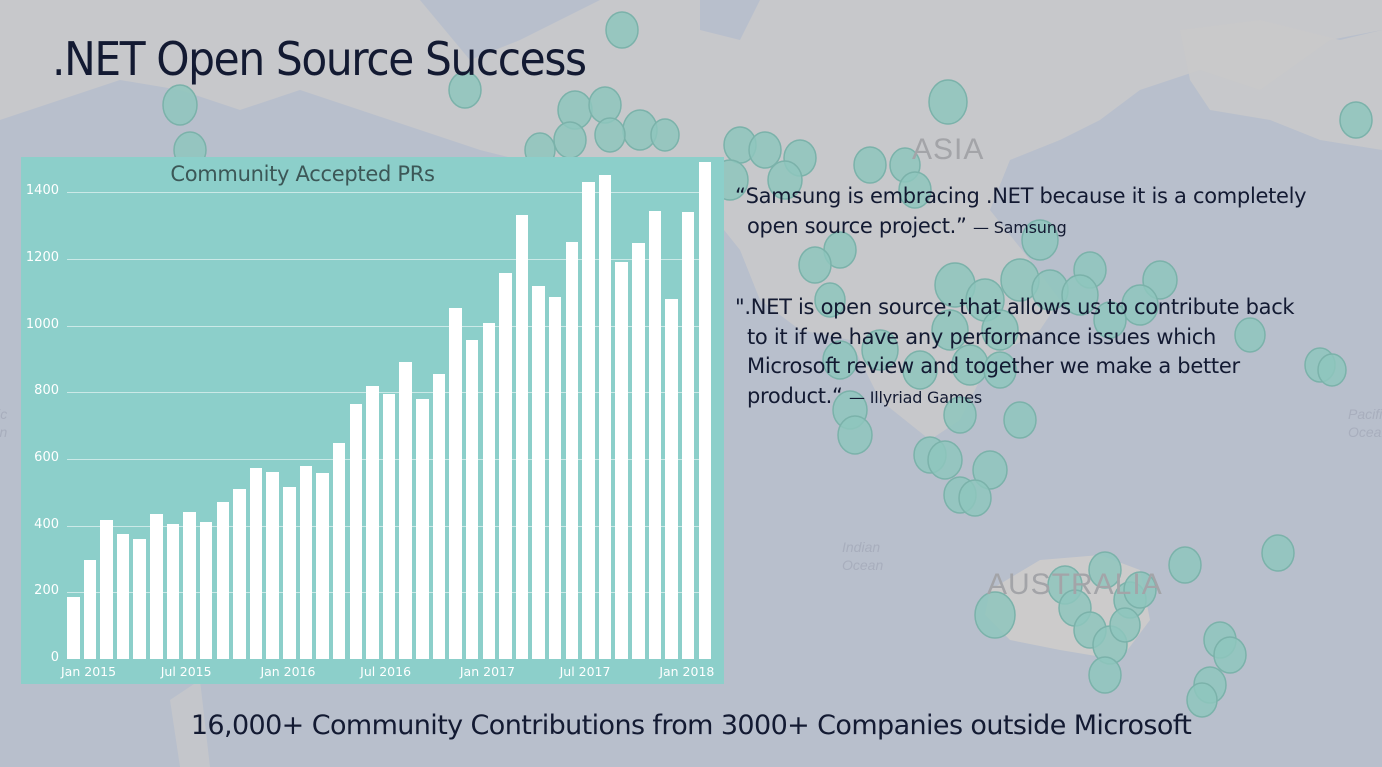 Image resolution: width=1382 pixels, height=767 pixels. I want to click on x-tick-label: Jul 2016, so click(386, 671).